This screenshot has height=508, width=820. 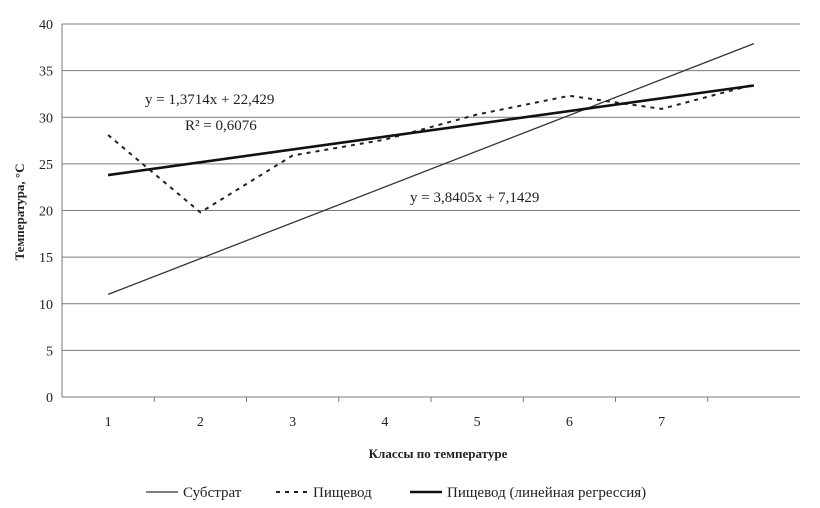 I want to click on y-tick-label: 0, so click(x=49, y=398).